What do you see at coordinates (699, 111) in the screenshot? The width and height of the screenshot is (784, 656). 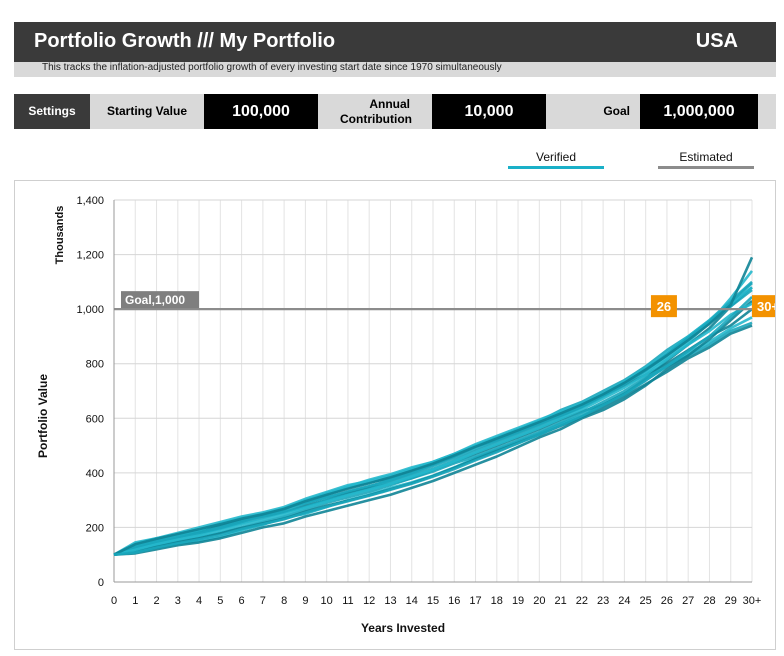 I see `goal-field: 1,000,000` at bounding box center [699, 111].